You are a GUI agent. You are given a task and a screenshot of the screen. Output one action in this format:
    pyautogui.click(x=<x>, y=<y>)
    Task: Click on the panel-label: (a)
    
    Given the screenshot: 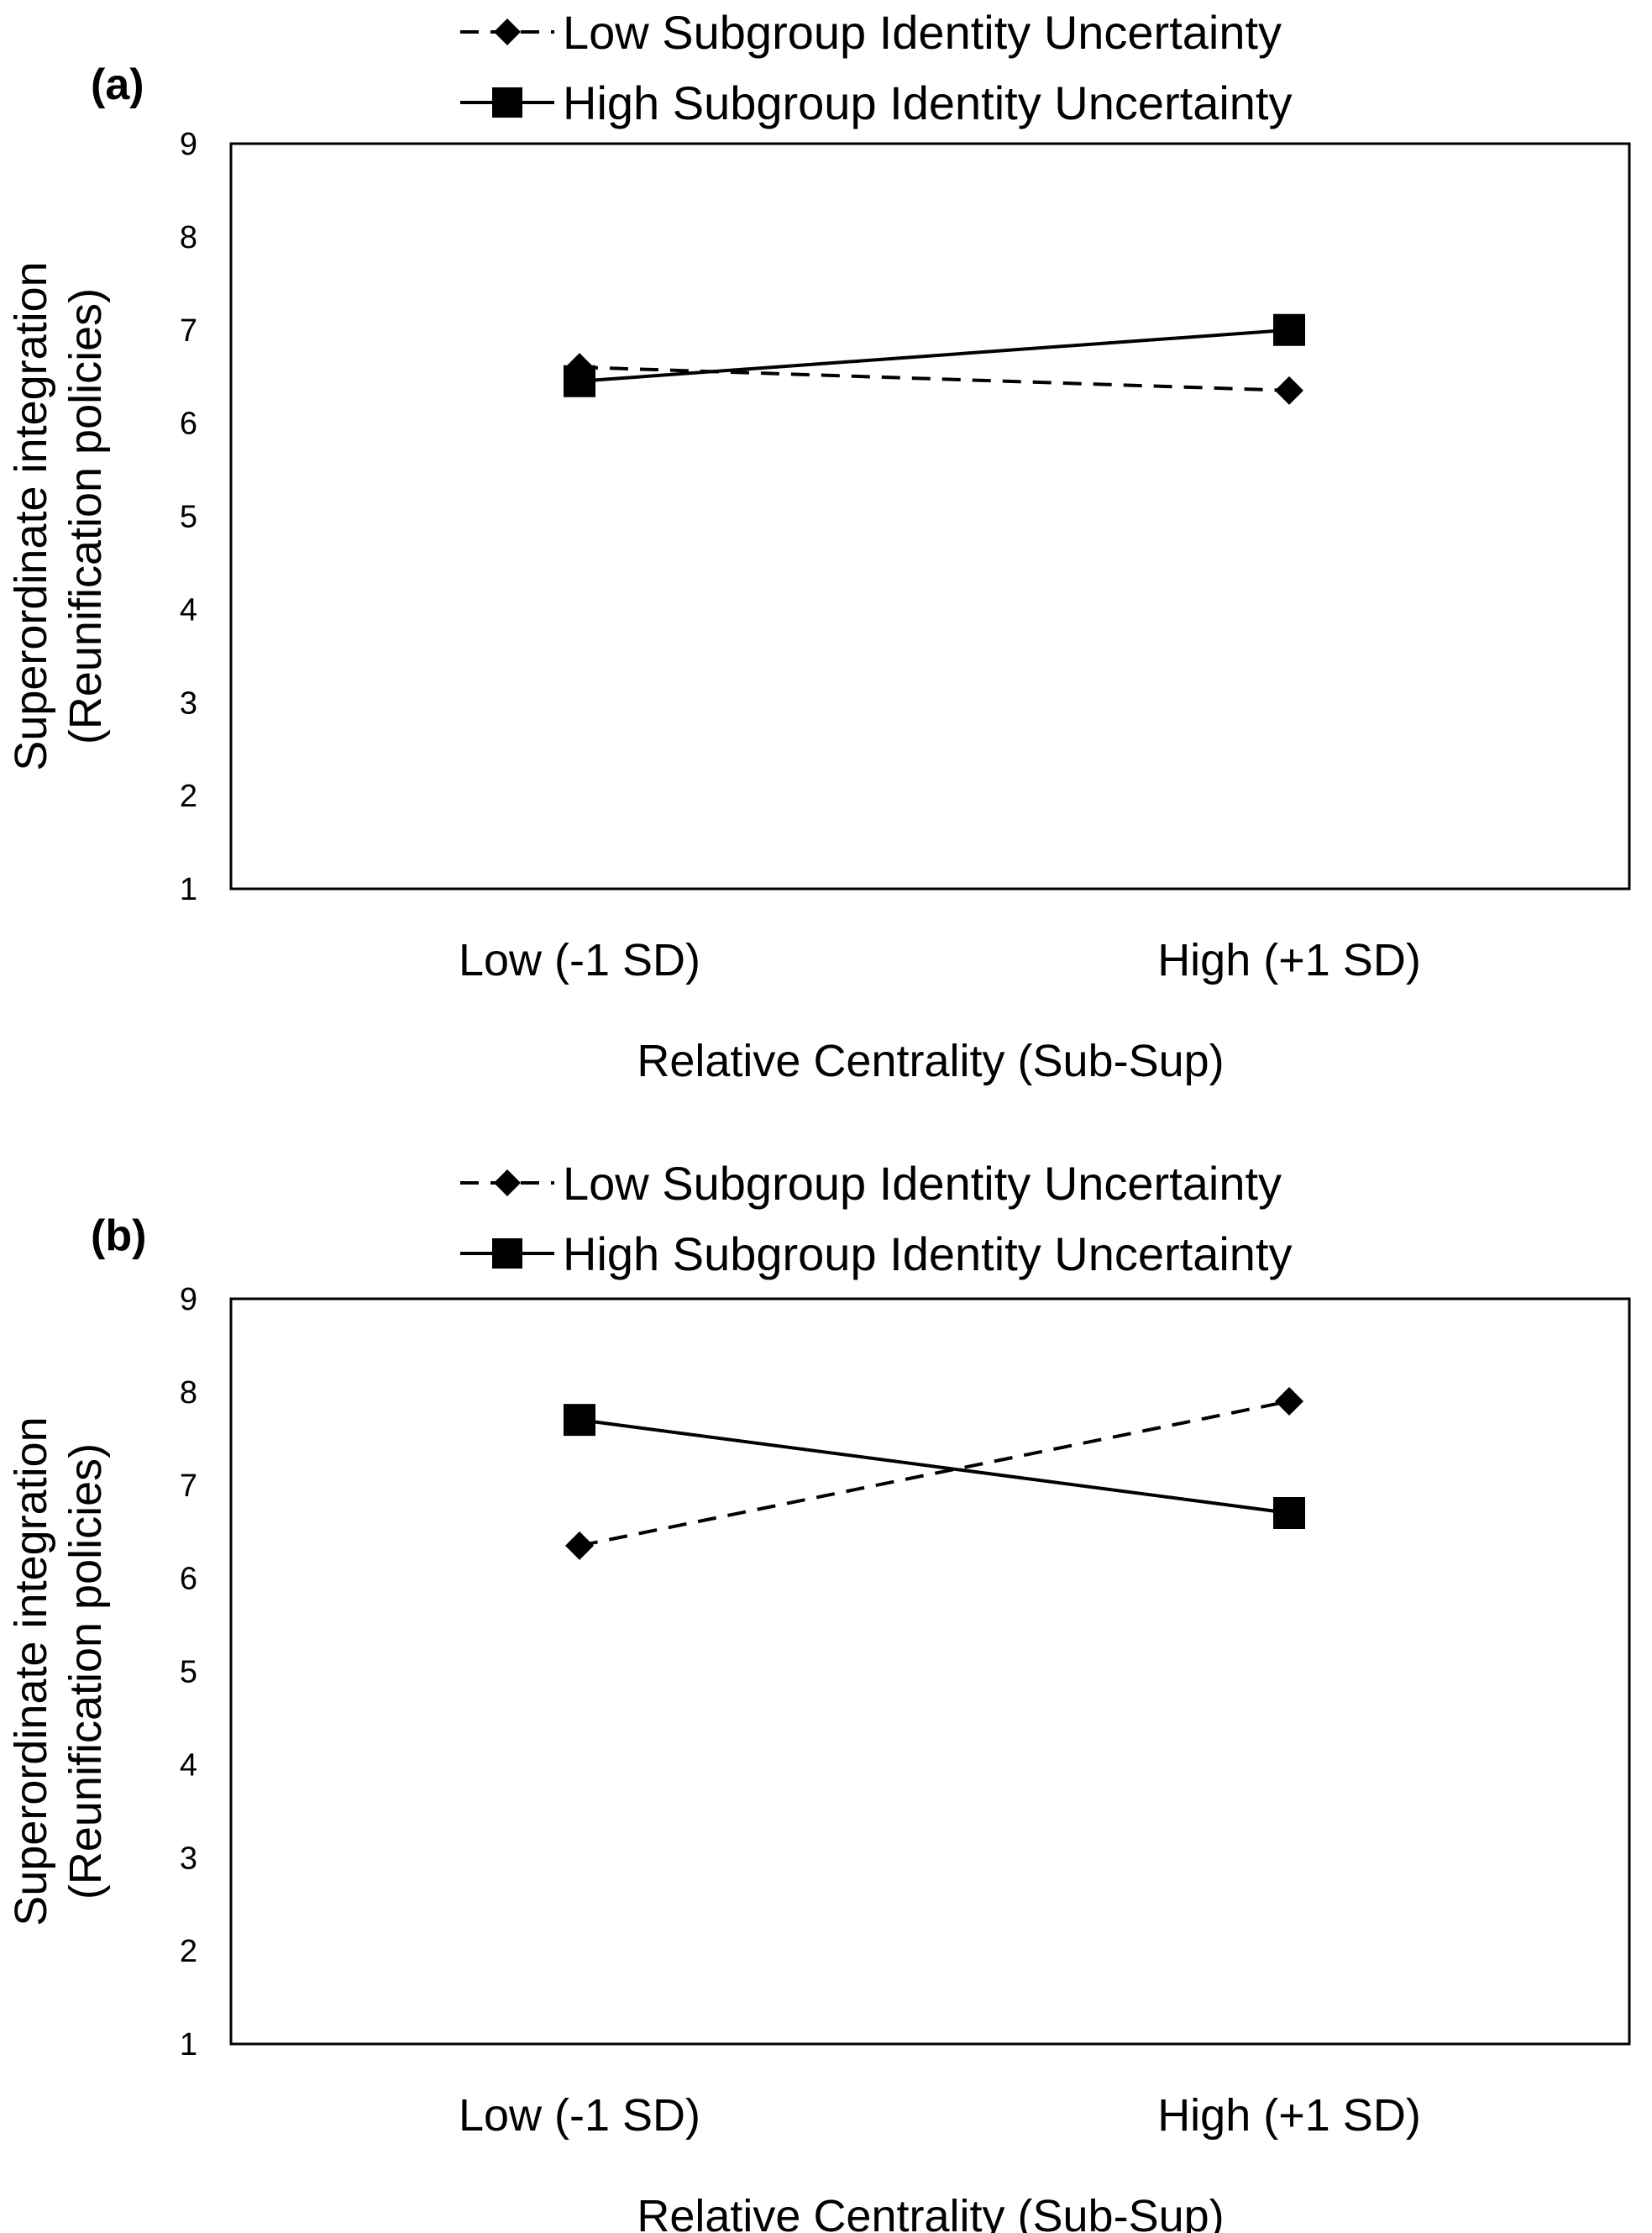 What is the action you would take?
    pyautogui.click(x=117, y=84)
    